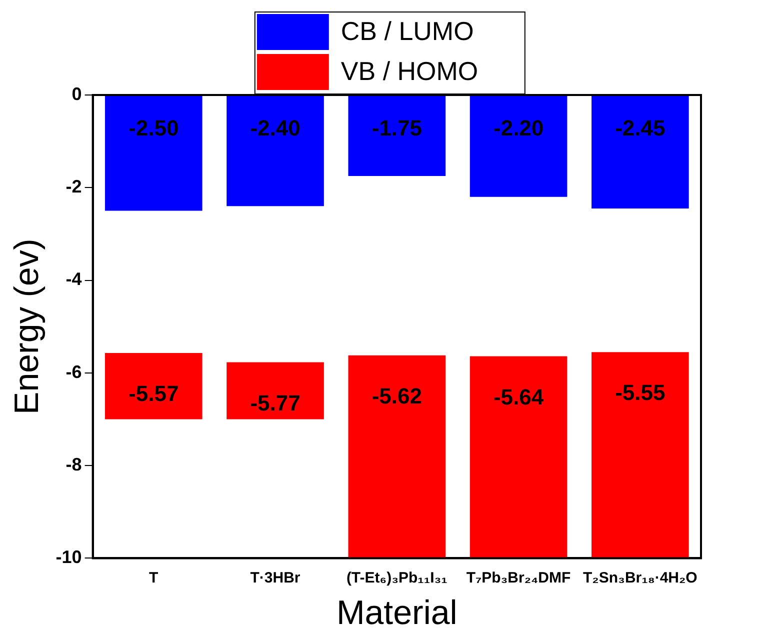  I want to click on data-label: -5.64, so click(518, 397).